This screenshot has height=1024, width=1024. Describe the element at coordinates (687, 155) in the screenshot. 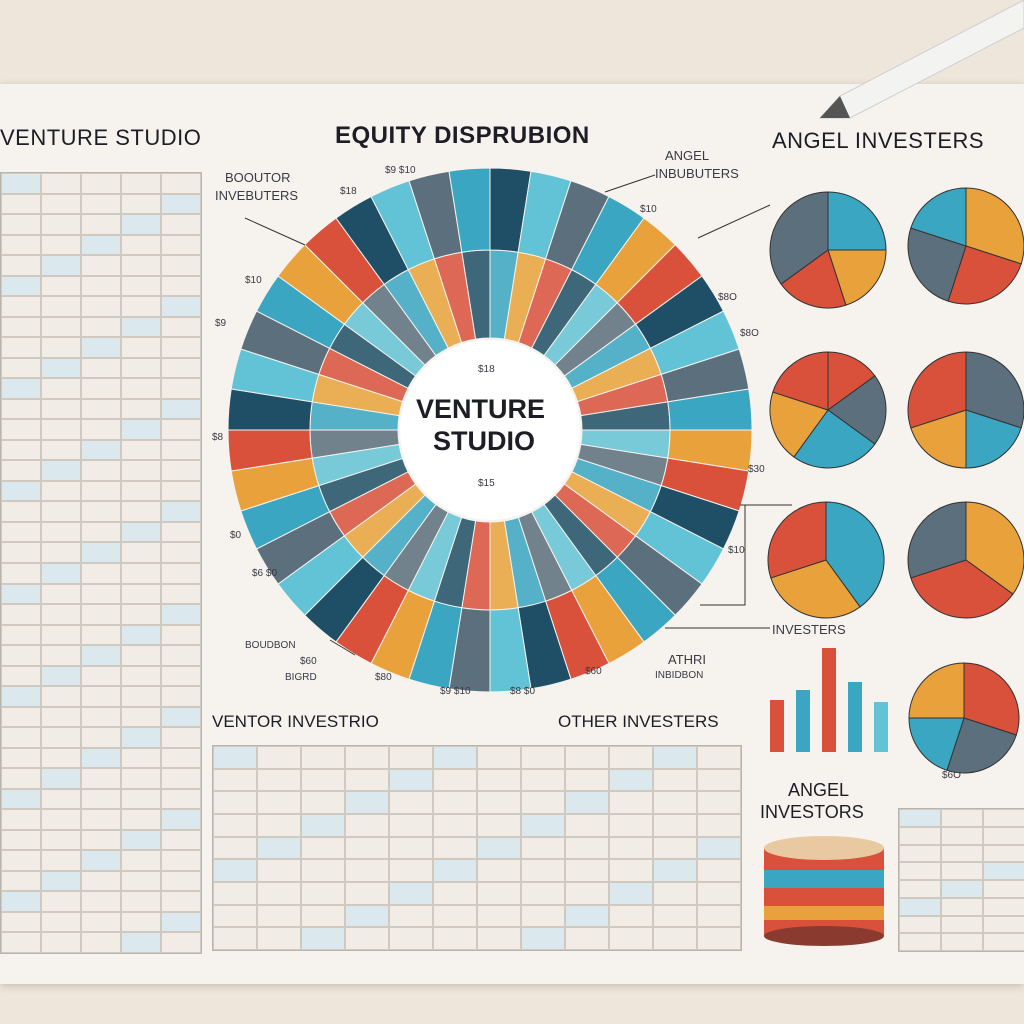

I see `callout-top-right-1: ANGEL` at that location.